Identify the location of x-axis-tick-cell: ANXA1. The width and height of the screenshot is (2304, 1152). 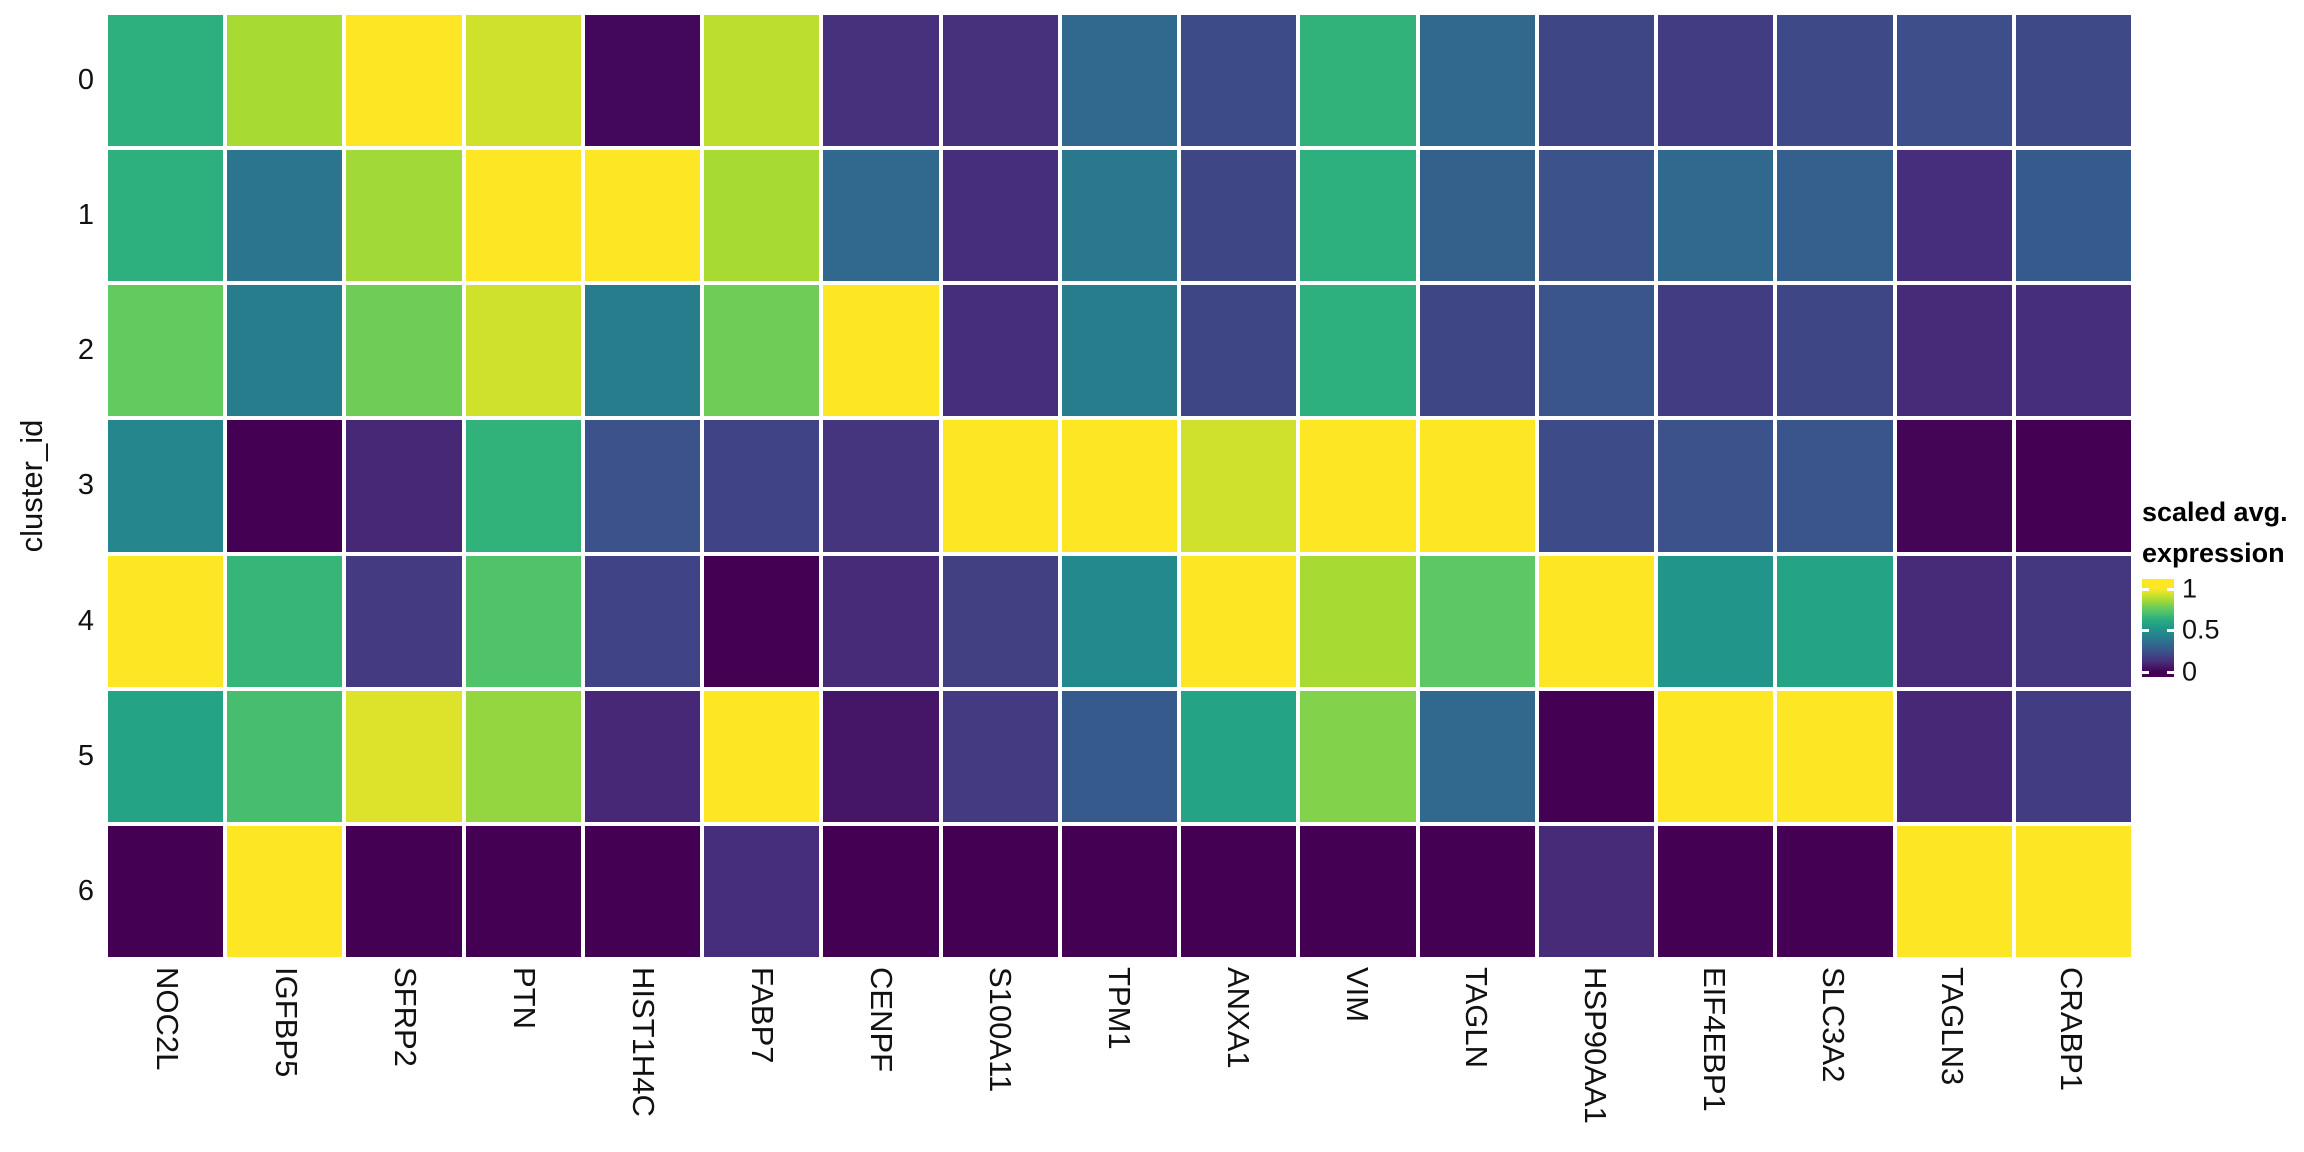
(1238, 1057).